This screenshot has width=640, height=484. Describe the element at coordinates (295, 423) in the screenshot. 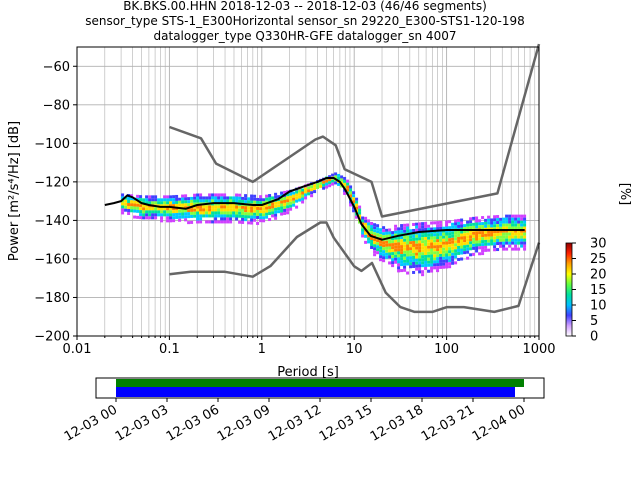

I see `timeline-tick-label: 12-03 12` at that location.